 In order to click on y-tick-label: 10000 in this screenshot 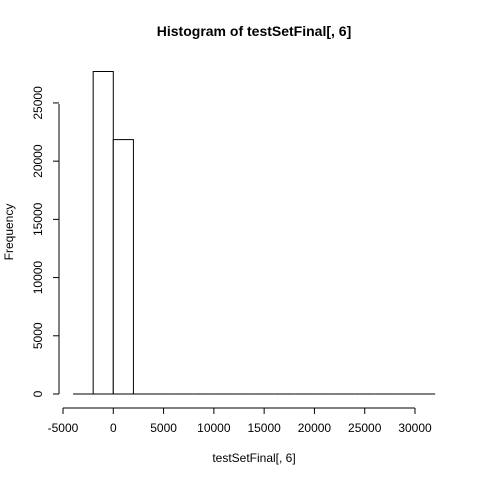, I will do `click(38, 278)`.